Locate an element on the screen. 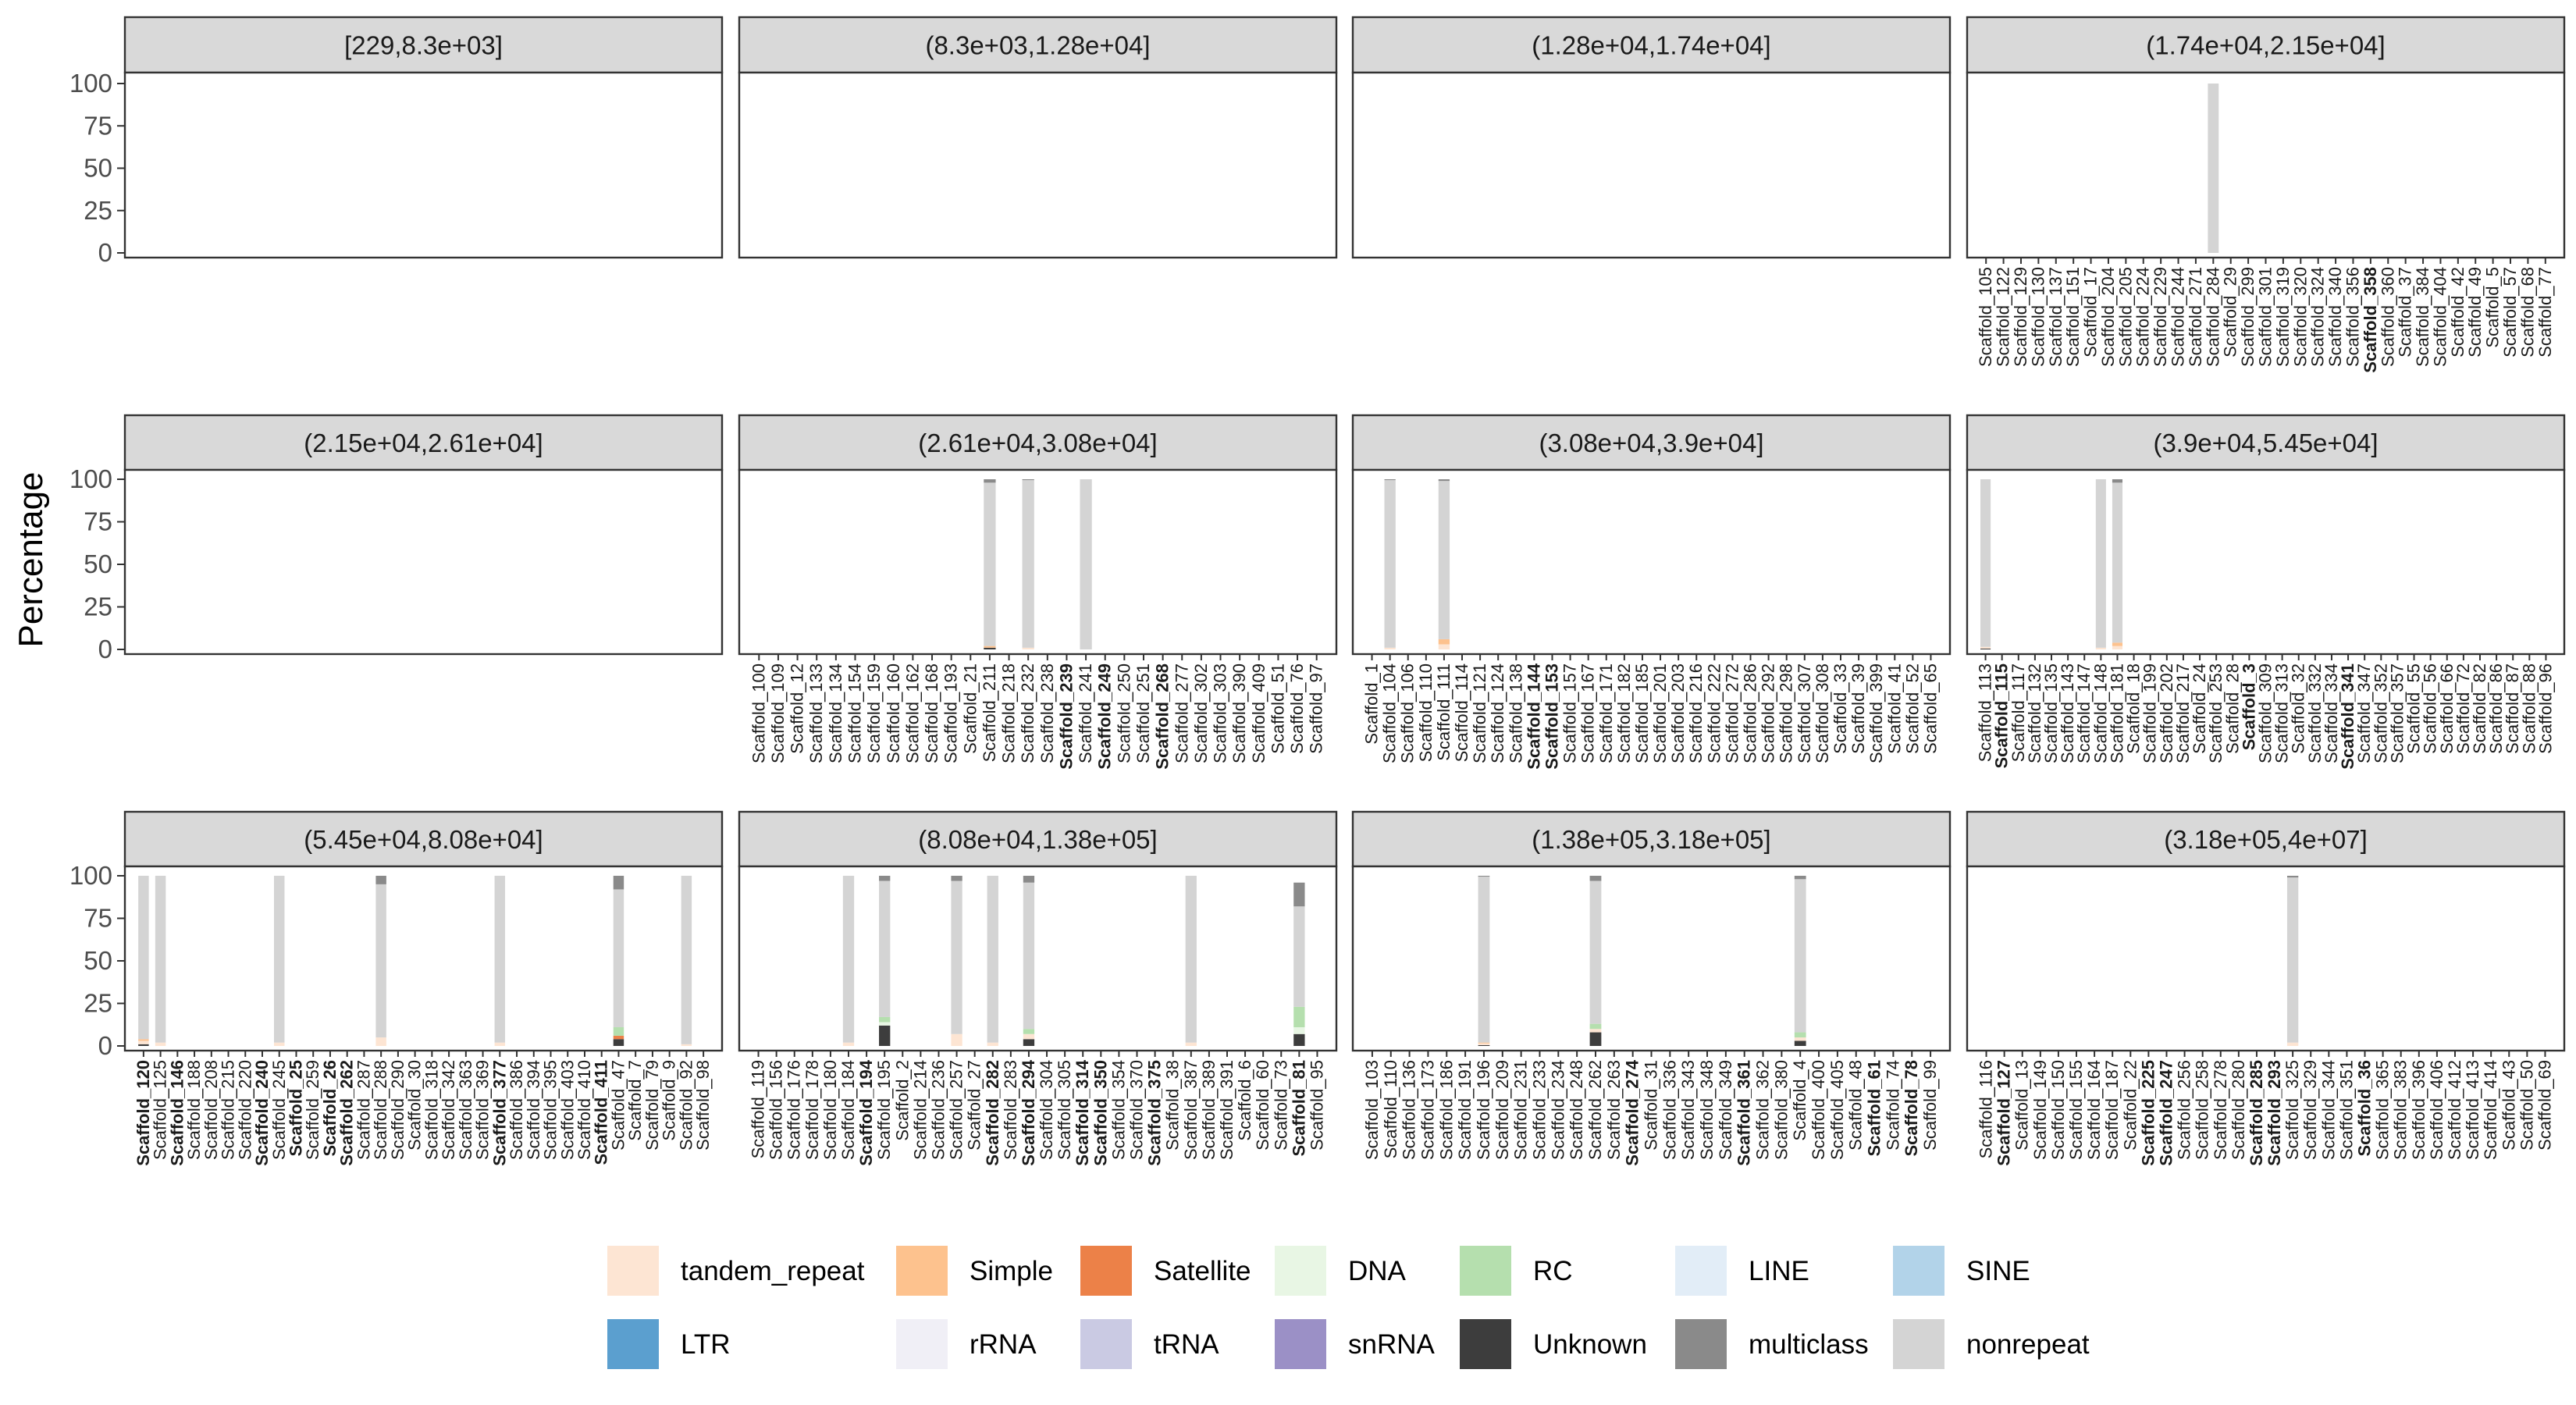 This screenshot has height=1405, width=2576. x-tick-label-scaffold-363: Scaffold_363 is located at coordinates (465, 1110).